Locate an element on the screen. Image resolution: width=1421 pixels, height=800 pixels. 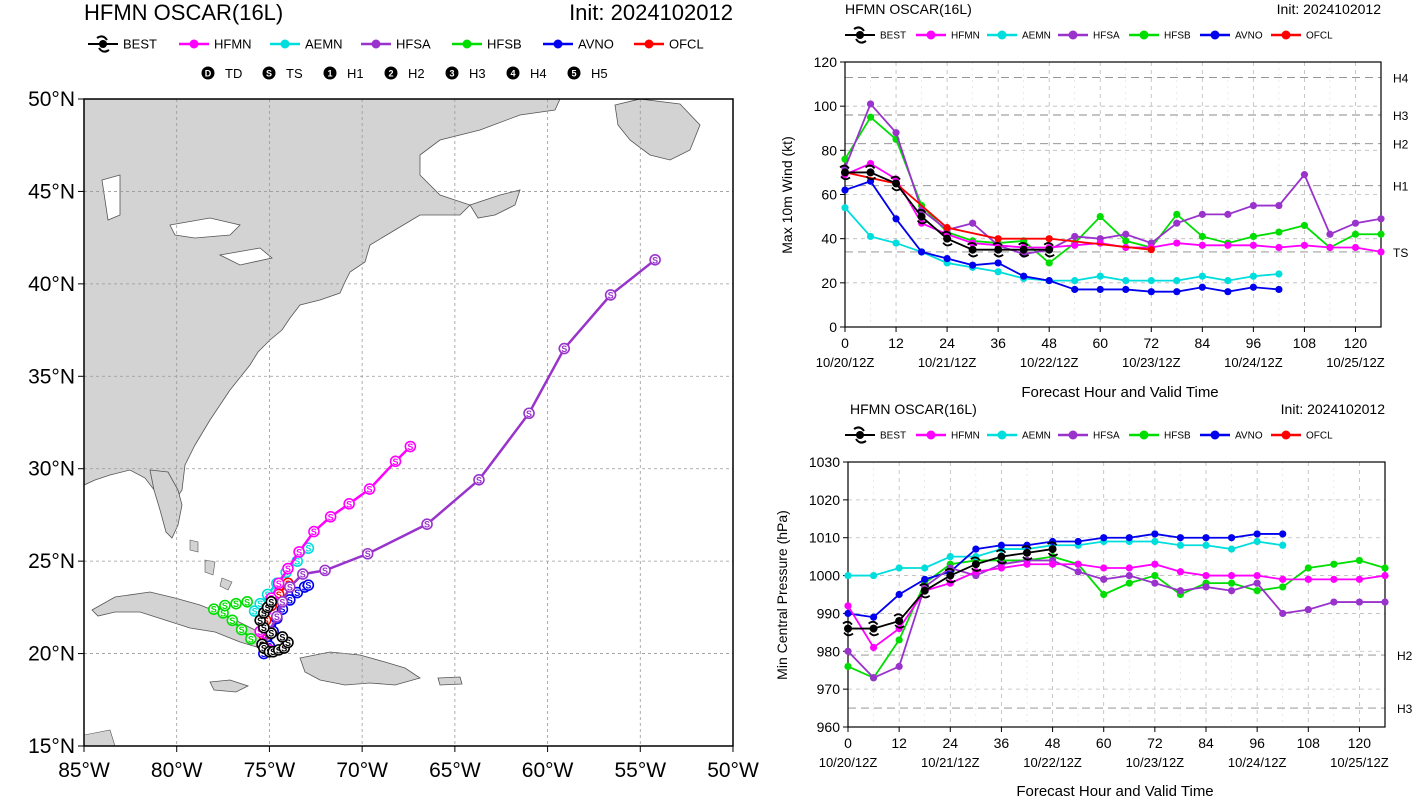
lake-erie is located at coordinates (245, 256).